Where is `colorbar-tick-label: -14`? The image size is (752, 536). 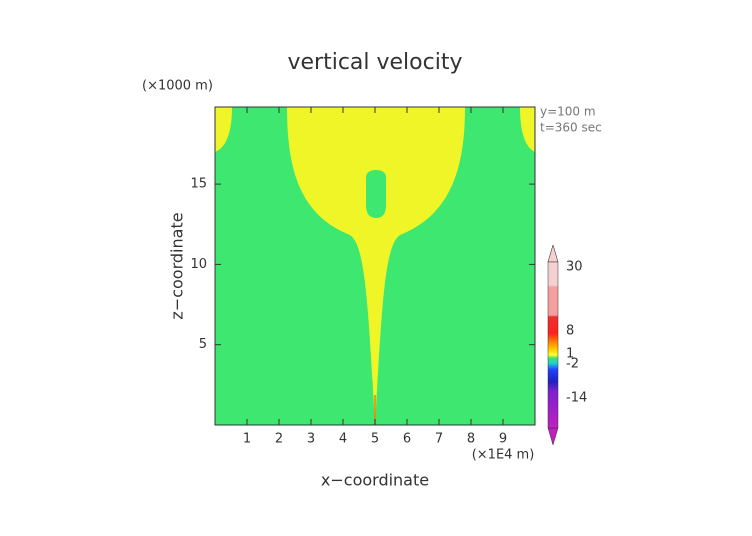 colorbar-tick-label: -14 is located at coordinates (576, 398).